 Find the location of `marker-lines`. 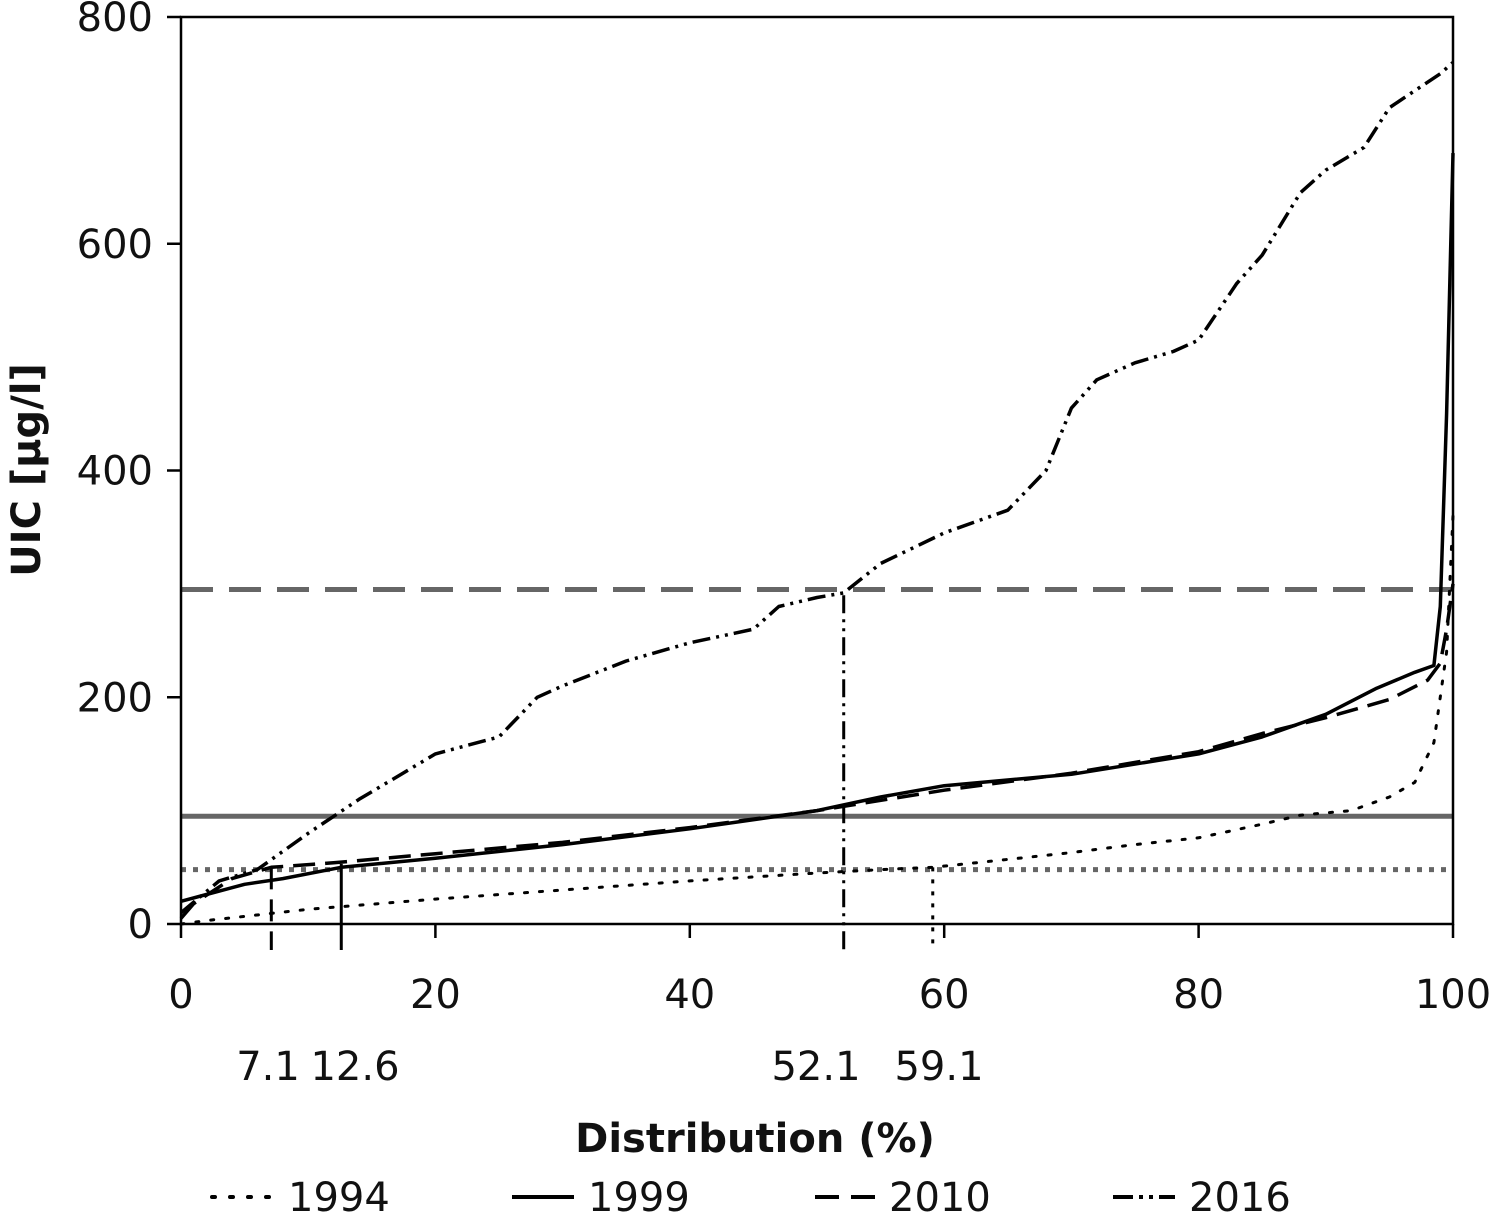

marker-lines is located at coordinates (602, 772).